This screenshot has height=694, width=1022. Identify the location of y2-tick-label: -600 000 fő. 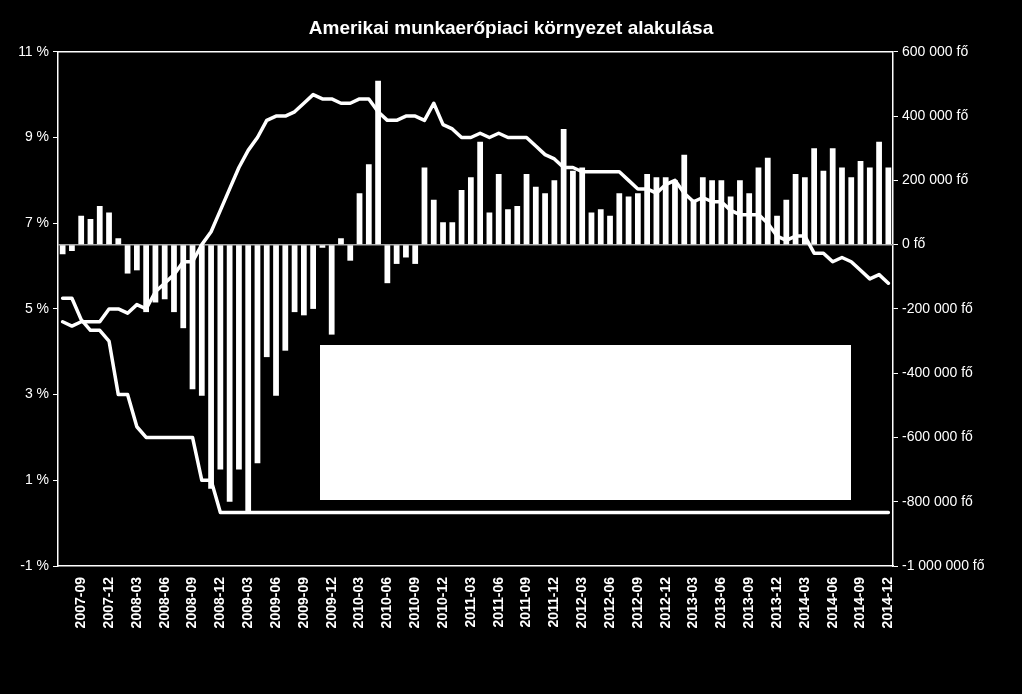
(938, 436).